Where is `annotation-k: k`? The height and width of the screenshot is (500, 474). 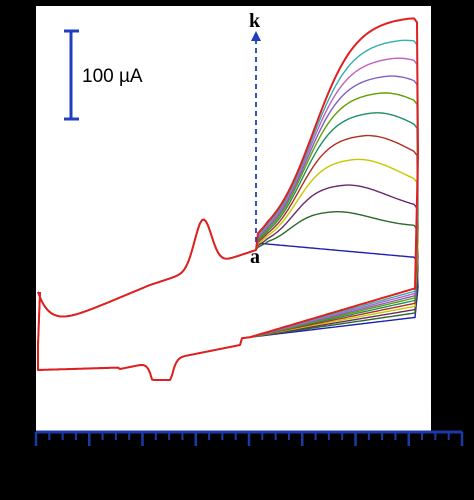 annotation-k: k is located at coordinates (255, 21).